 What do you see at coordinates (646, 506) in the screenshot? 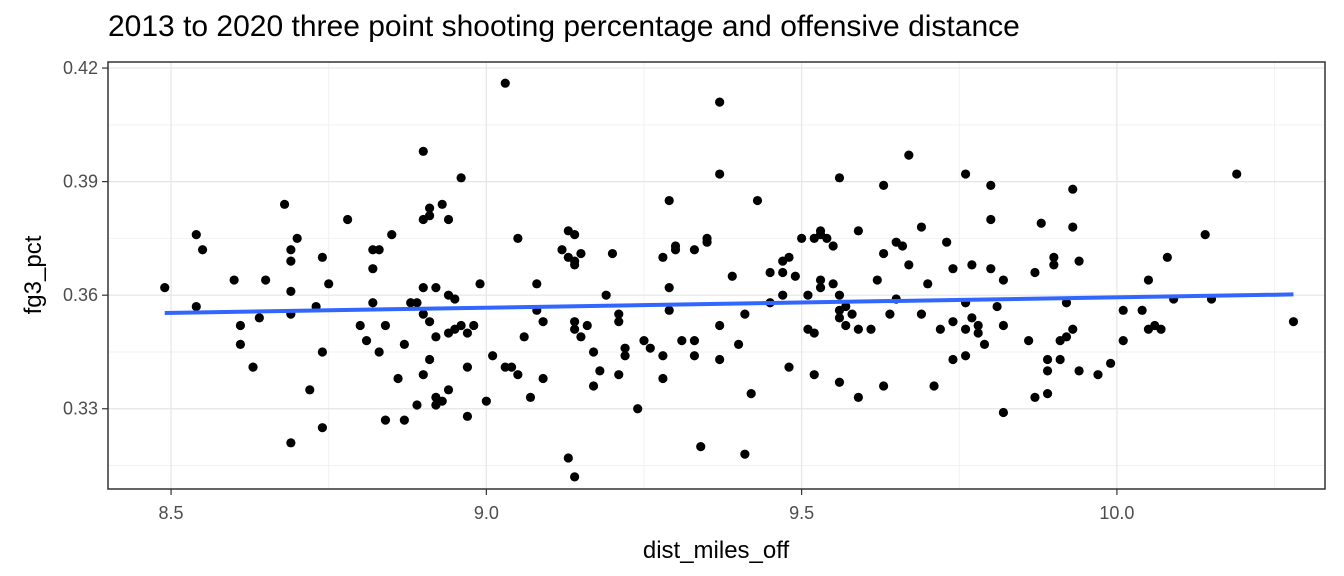
I see `x-axis-ticks: 8.5 9.0 9.5 10.0` at bounding box center [646, 506].